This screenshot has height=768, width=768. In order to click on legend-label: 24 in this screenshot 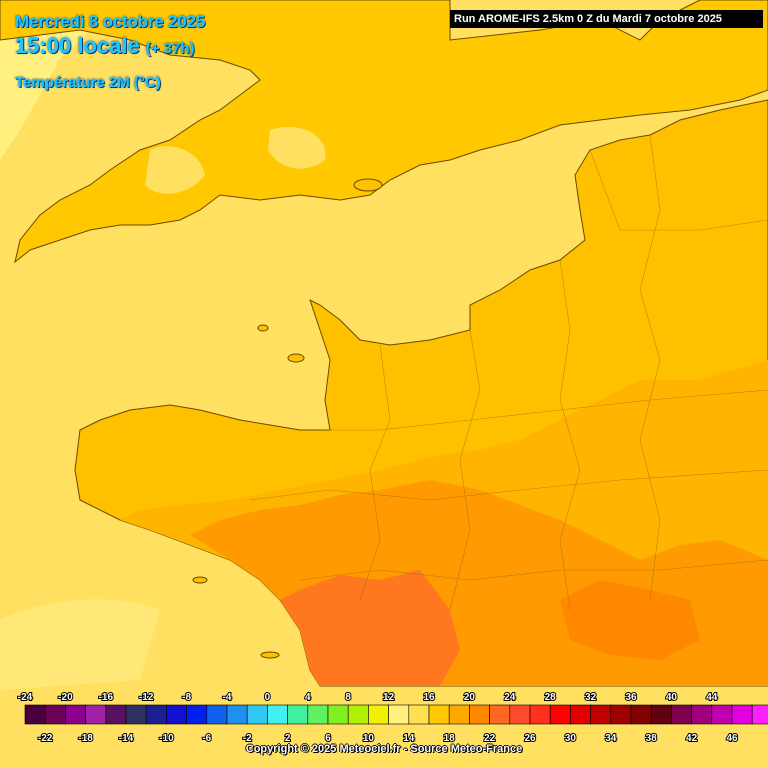, I will do `click(510, 697)`.